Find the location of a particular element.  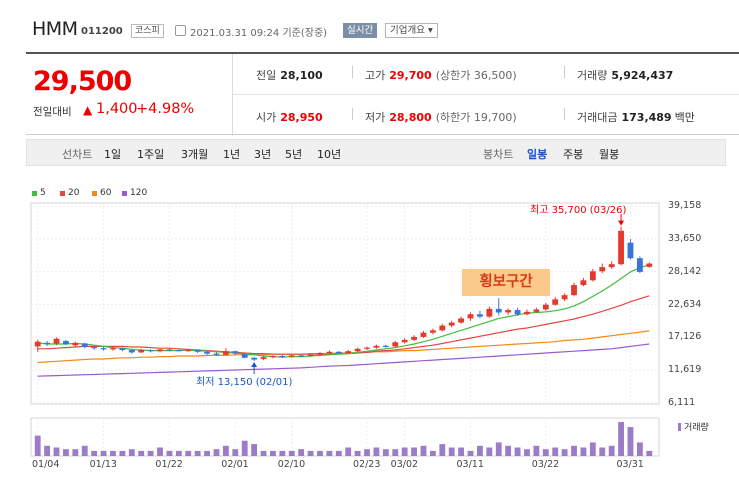

legend-120: 120 is located at coordinates (139, 193).